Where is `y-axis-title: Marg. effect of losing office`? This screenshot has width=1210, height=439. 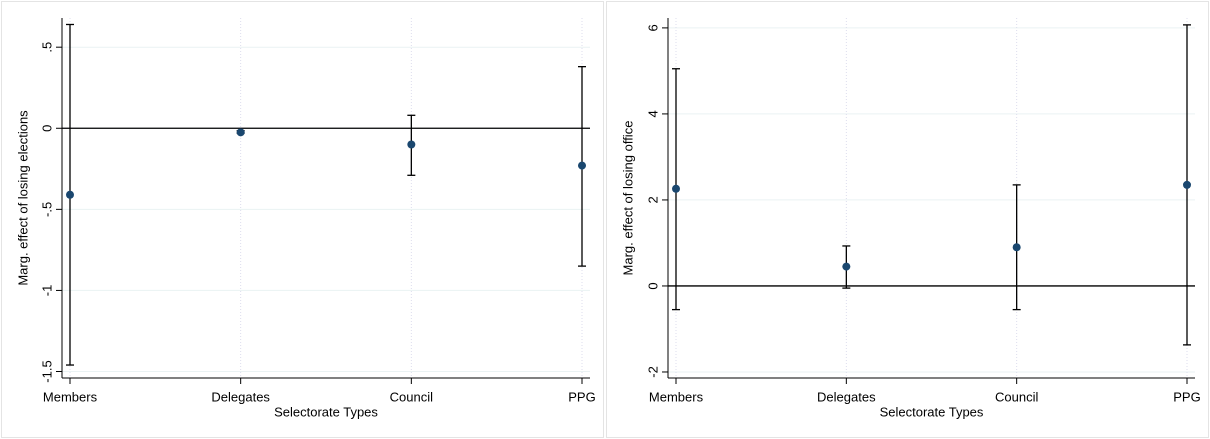
y-axis-title: Marg. effect of losing office is located at coordinates (627, 198).